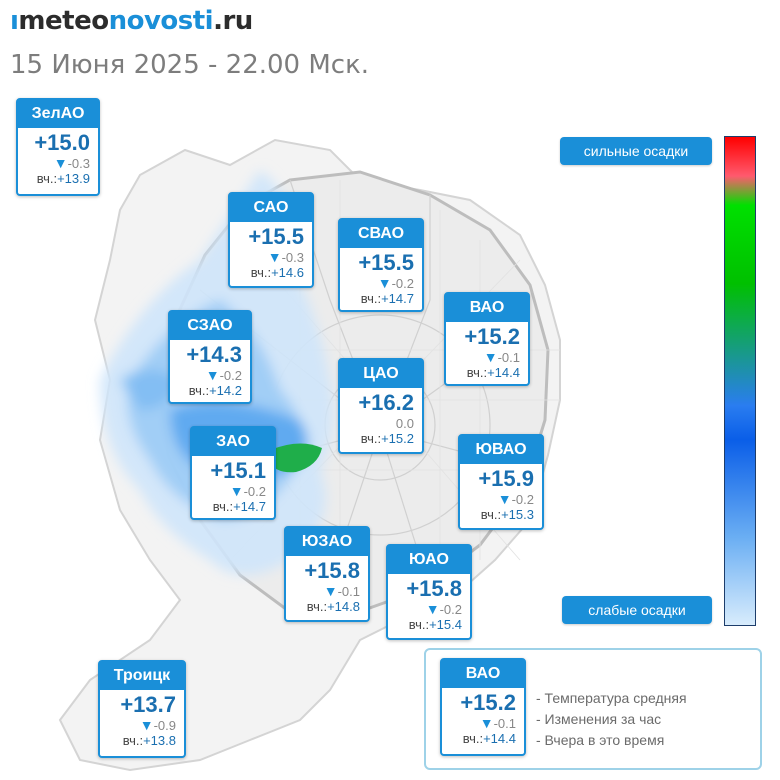 This screenshot has width=780, height=780. What do you see at coordinates (233, 442) in the screenshot?
I see `district-name: ЗАО` at bounding box center [233, 442].